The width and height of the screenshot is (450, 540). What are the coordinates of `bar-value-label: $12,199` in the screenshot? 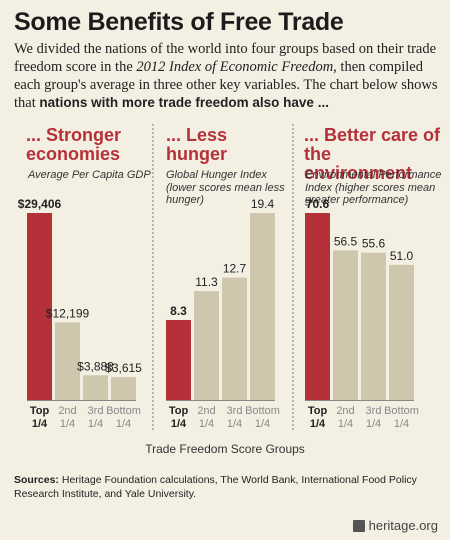 It's located at (68, 313).